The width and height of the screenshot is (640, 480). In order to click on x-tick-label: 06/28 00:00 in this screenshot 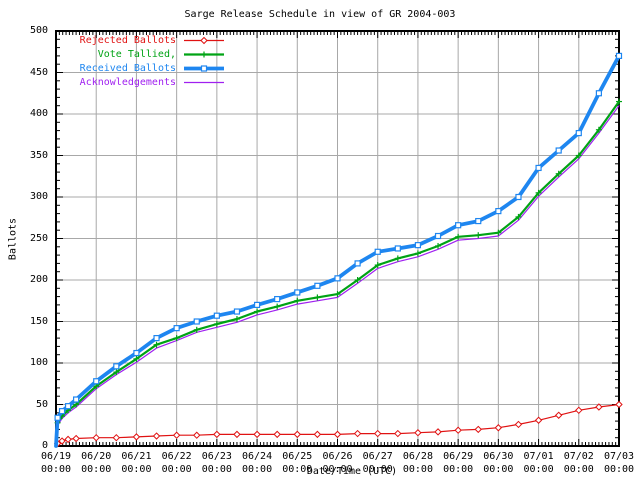, I will do `click(418, 463)`.